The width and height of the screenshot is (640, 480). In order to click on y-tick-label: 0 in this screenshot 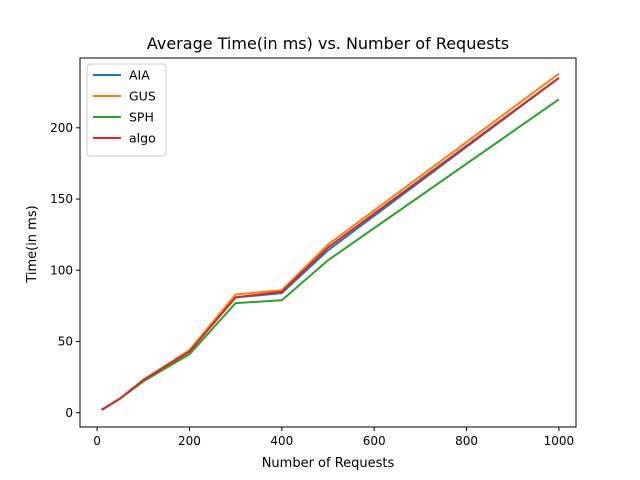, I will do `click(69, 413)`.